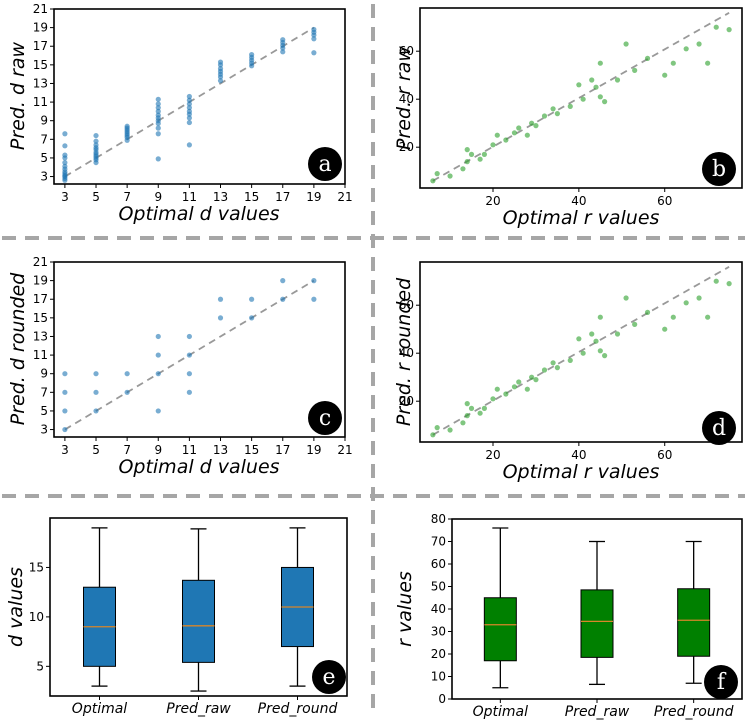 This screenshot has height=722, width=747. I want to click on panel-e-plot: 5 10 15 Optimal Pred_raw Pred_round, so click(188, 617).